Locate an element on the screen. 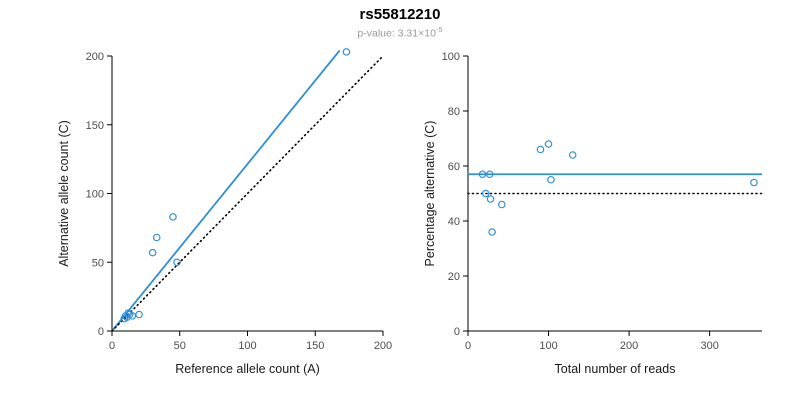  y-axis-title: Percentage alternative (C) is located at coordinates (430, 194).